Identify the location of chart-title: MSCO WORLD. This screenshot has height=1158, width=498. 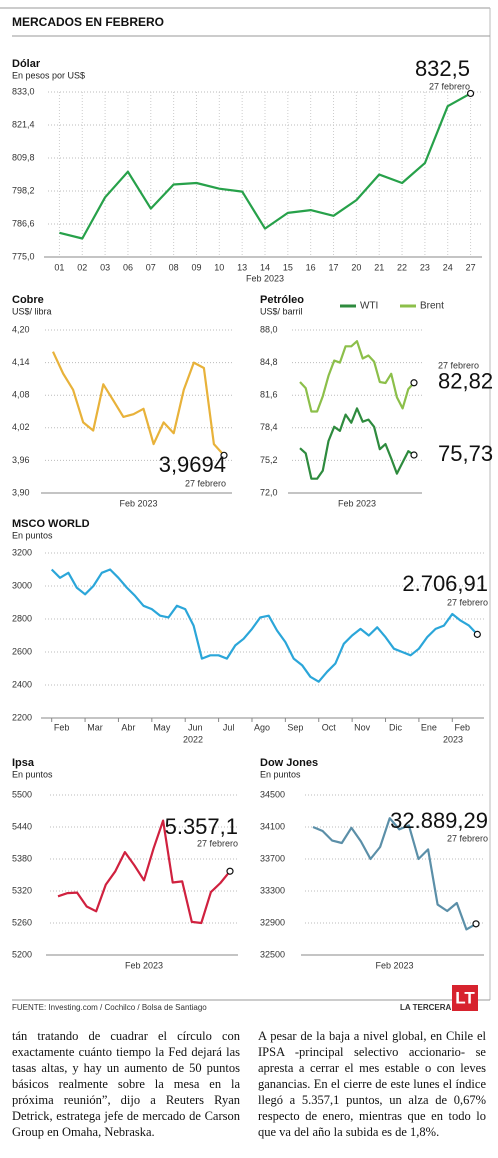
(51, 524).